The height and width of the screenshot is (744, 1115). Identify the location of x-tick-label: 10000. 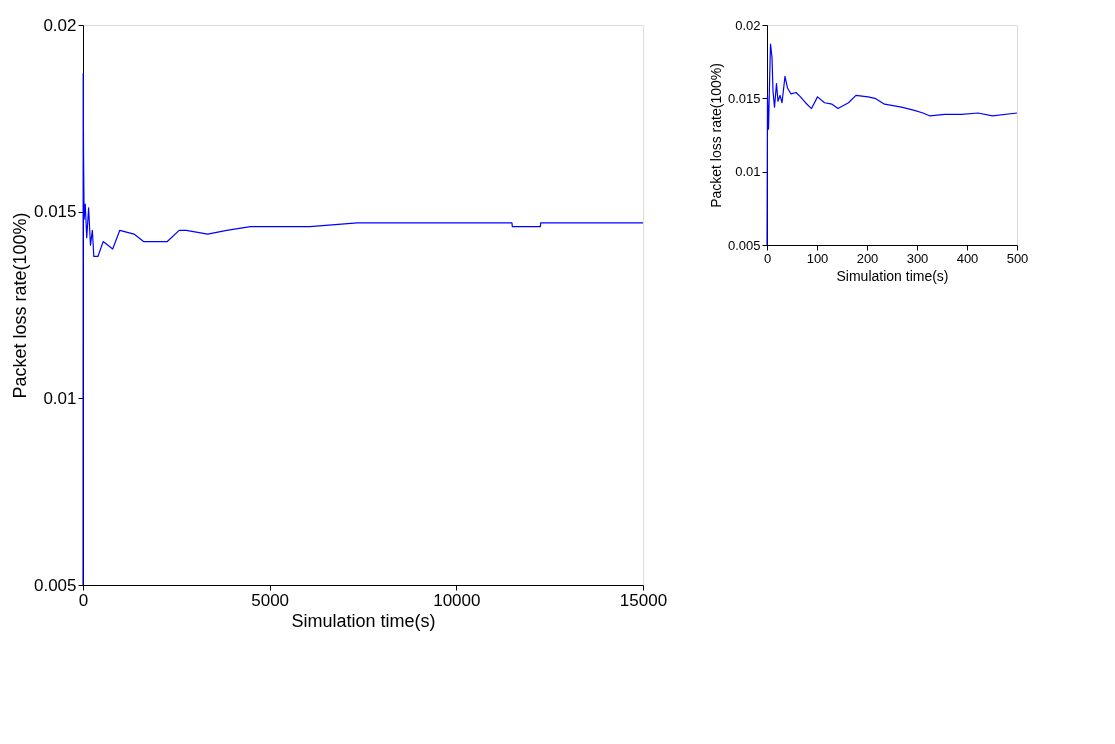
(457, 600).